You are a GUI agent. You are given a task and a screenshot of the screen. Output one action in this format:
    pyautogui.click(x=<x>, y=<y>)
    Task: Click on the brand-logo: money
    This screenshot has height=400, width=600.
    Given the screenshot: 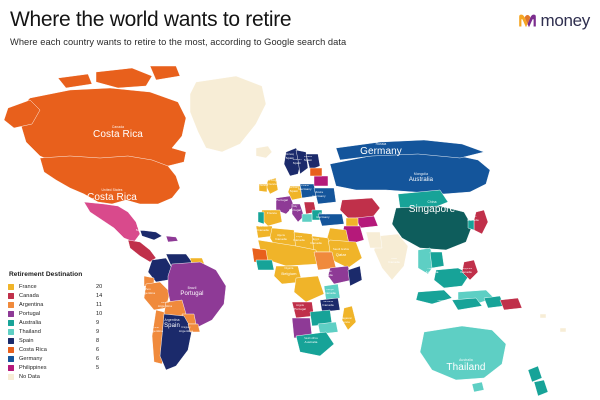 What is the action you would take?
    pyautogui.click(x=554, y=20)
    